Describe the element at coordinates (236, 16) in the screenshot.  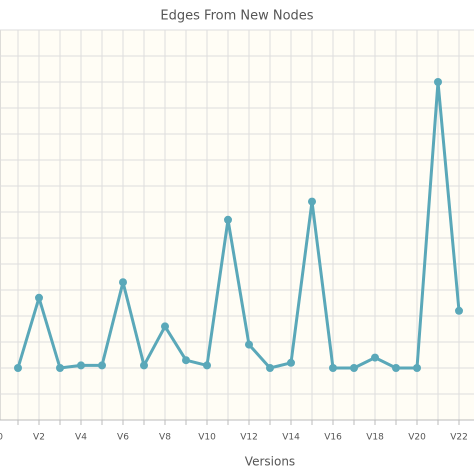
I see `chart-title: Edges From New Nodes` at that location.